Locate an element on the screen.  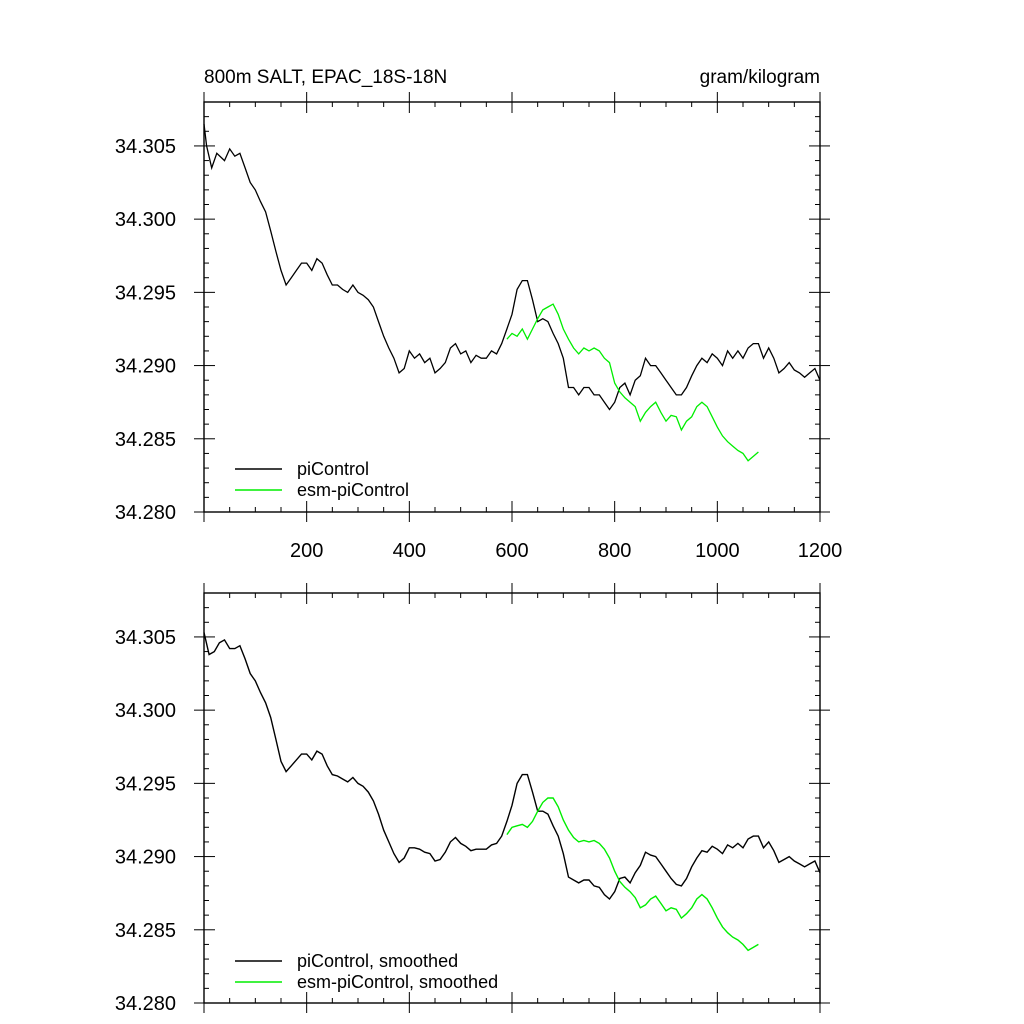
series-line-esm-picontrol is located at coordinates (632, 382).